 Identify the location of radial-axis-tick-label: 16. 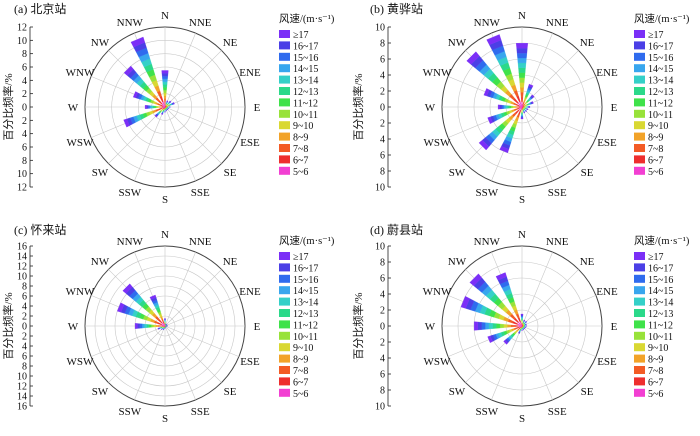
(22, 407).